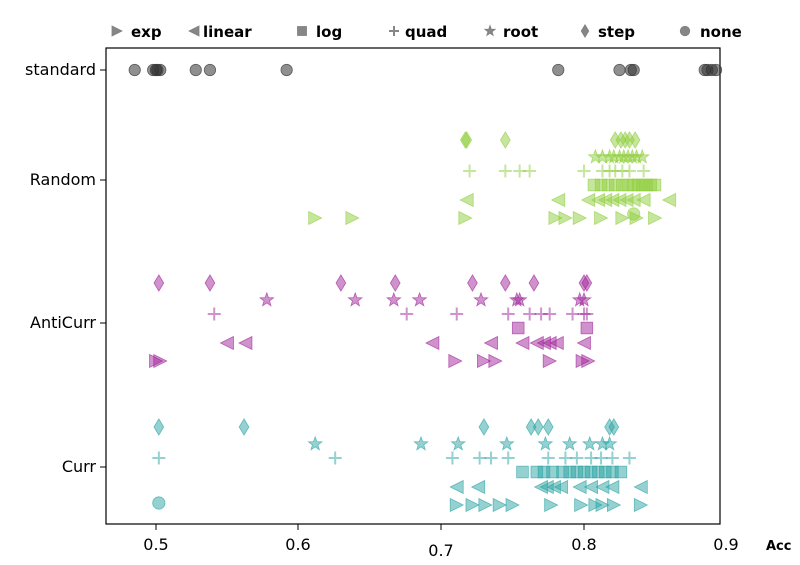 The image size is (800, 565). Describe the element at coordinates (583, 544) in the screenshot. I see `x-tick-label-0.8: 0.8` at that location.